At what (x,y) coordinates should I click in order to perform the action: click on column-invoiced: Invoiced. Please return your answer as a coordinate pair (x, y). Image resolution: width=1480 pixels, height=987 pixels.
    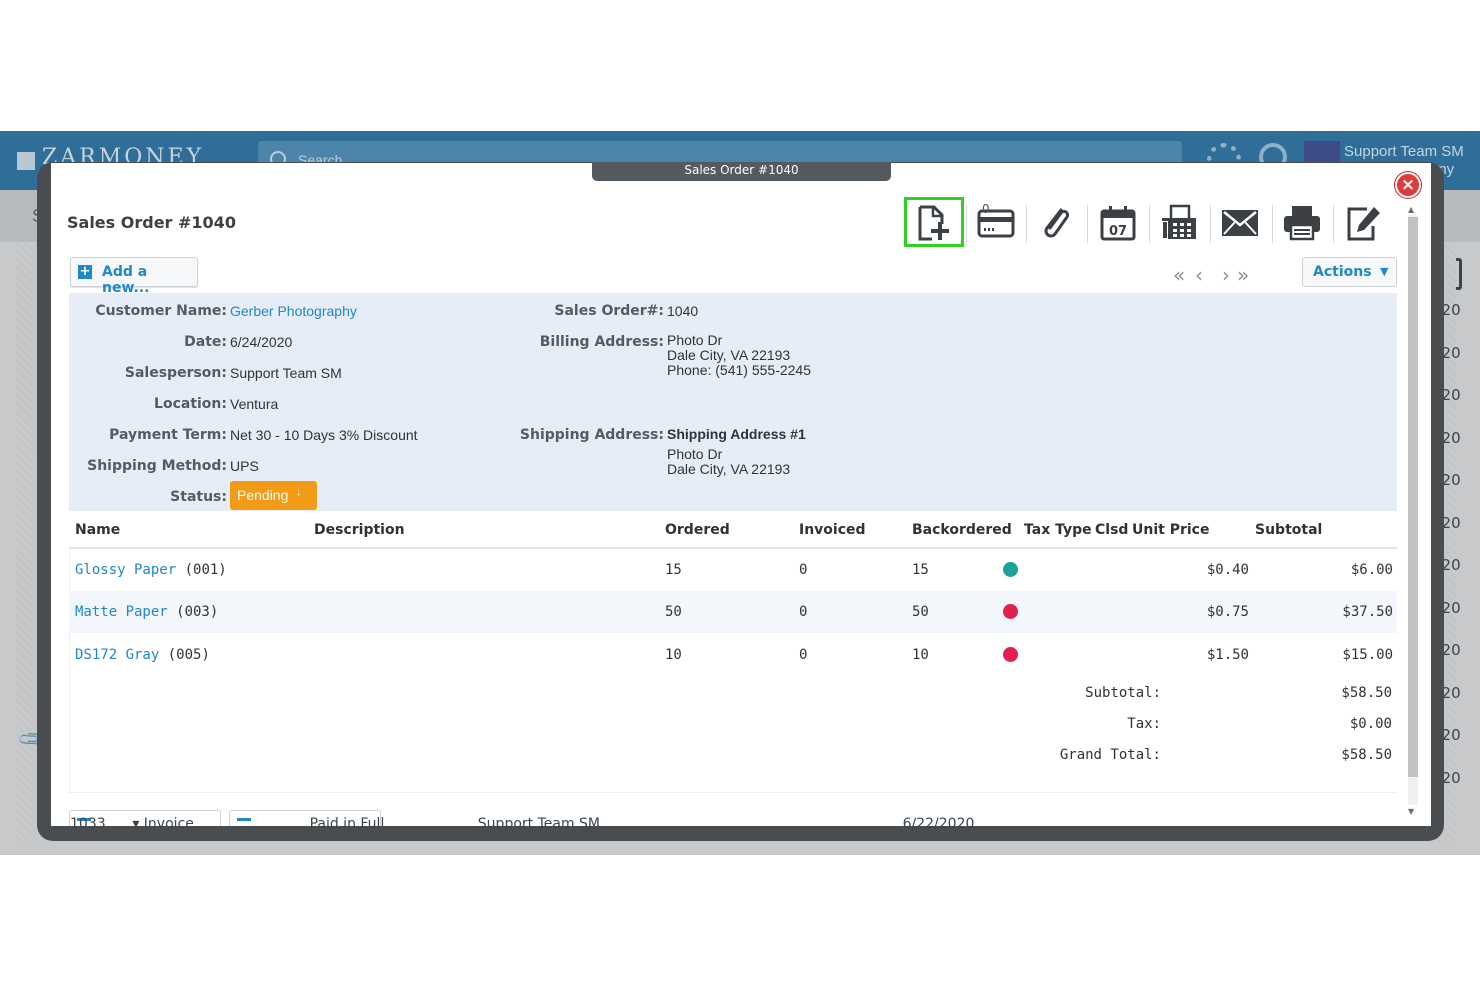
    Looking at the image, I should click on (832, 530).